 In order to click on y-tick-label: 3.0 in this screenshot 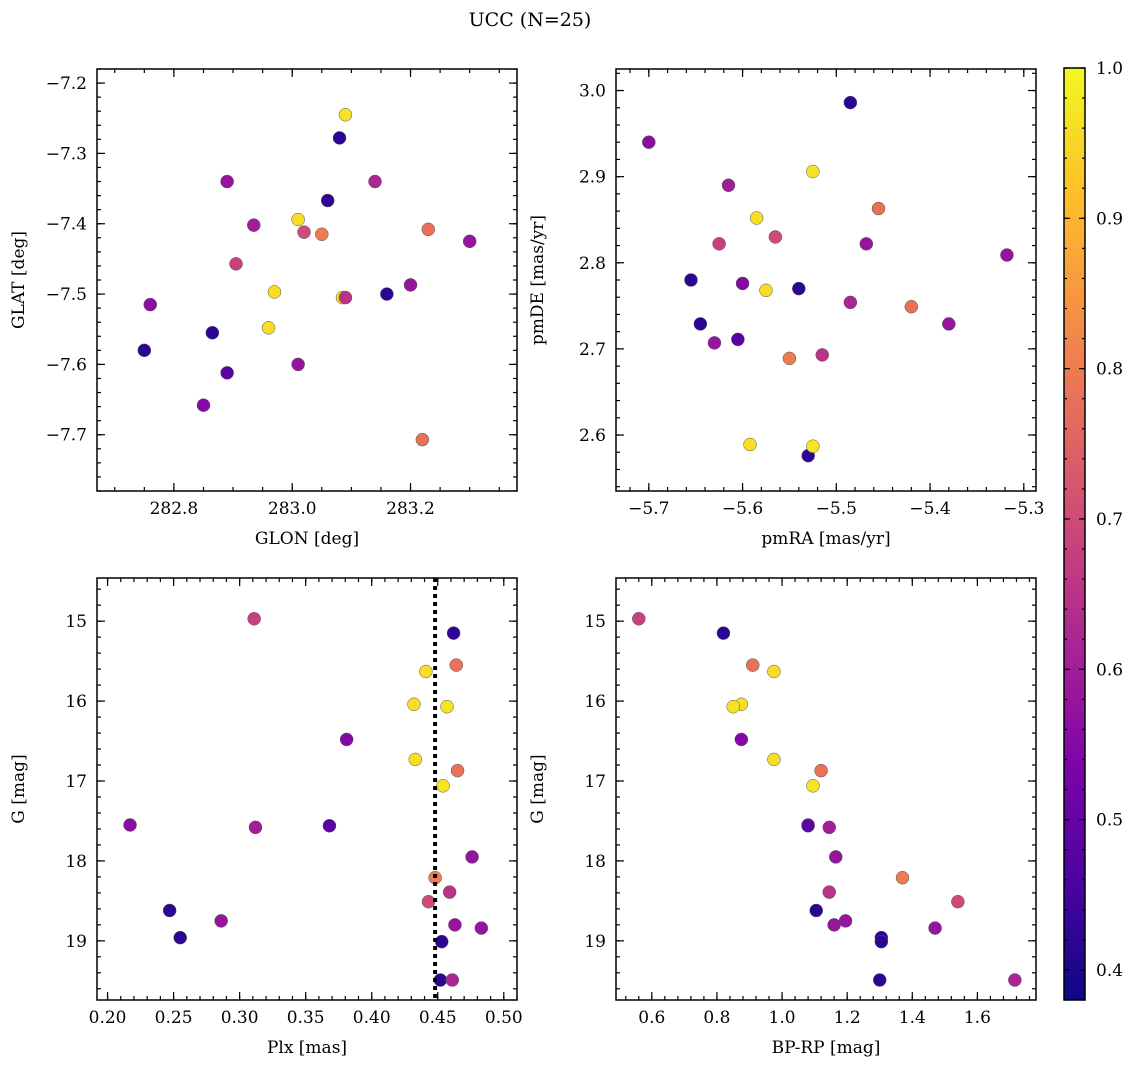, I will do `click(592, 92)`.